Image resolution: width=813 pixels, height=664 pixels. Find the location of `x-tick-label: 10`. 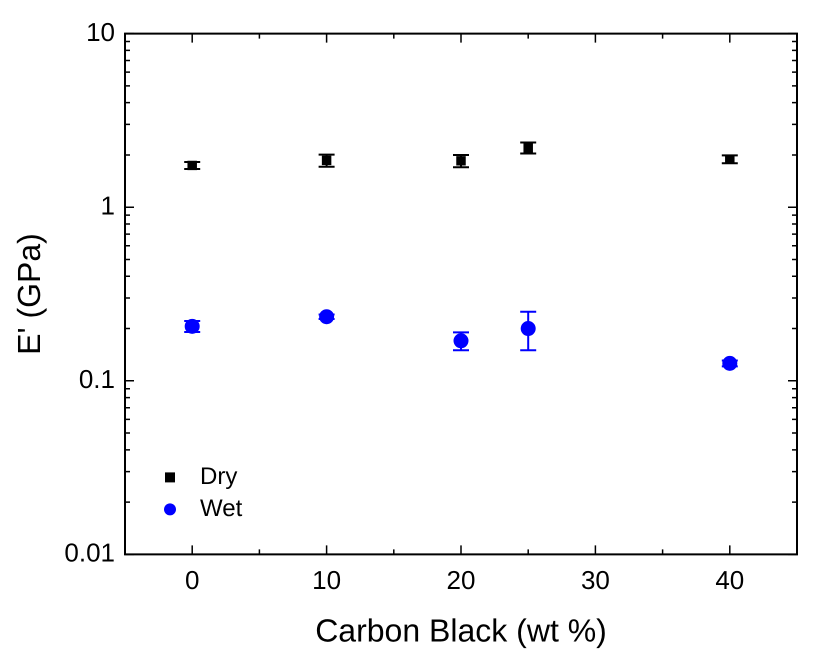

x-tick-label: 10 is located at coordinates (327, 580).